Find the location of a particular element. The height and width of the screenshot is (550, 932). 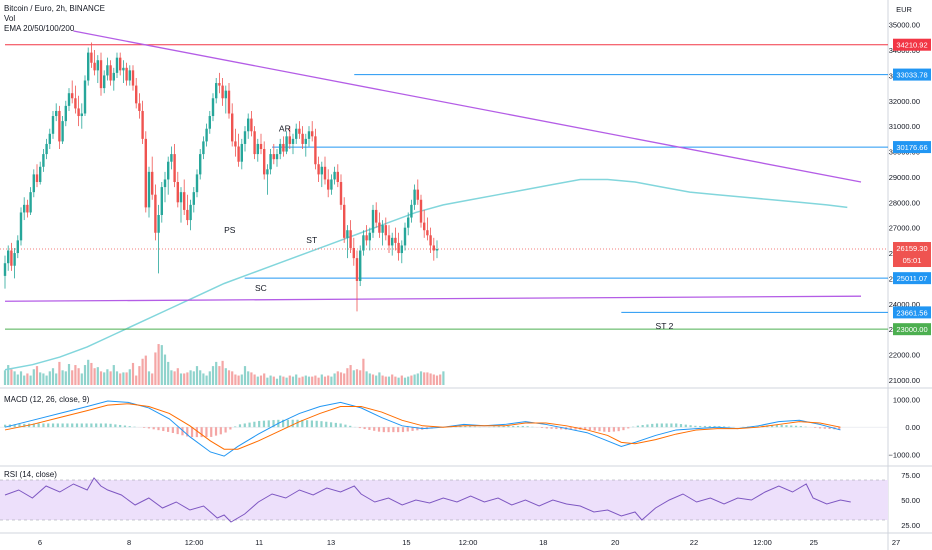

price-level-tag-label: 23000.00 is located at coordinates (911, 329).